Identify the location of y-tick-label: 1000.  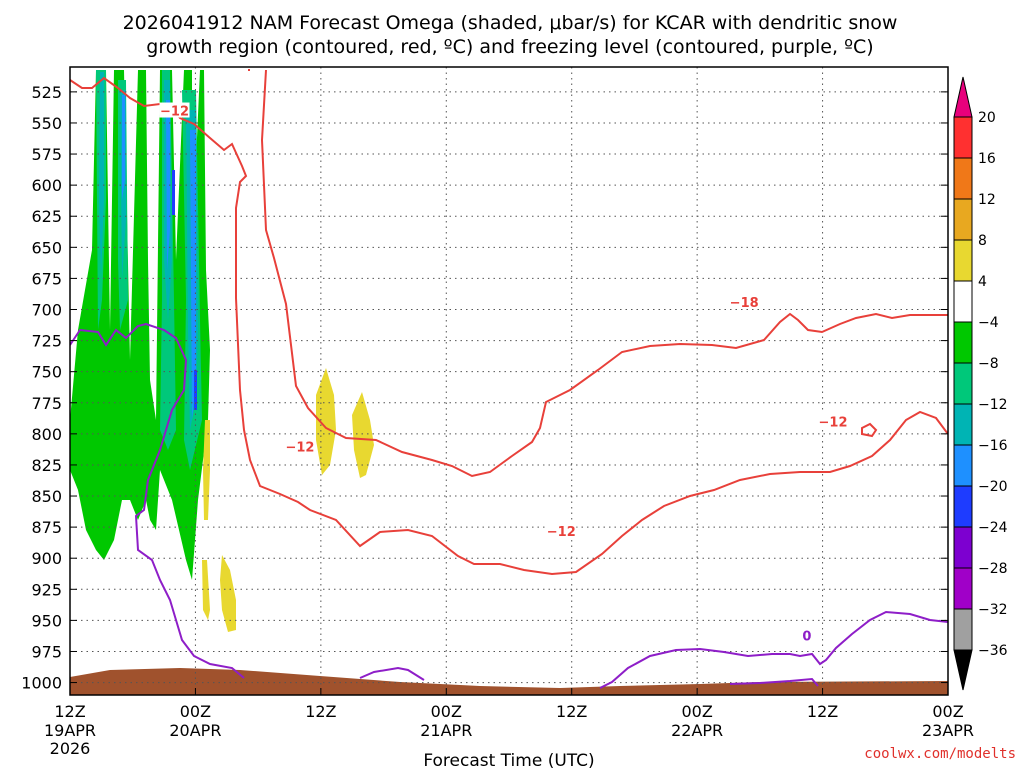
(41, 683).